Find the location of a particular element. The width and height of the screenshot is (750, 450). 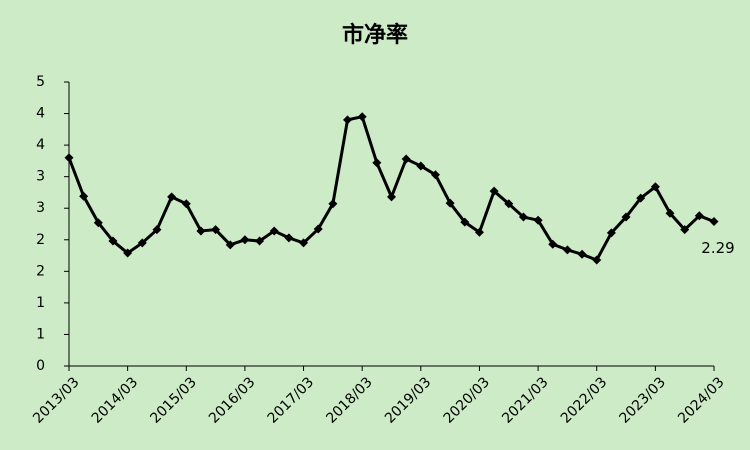

x-tick-label: 2015/03 is located at coordinates (173, 400).